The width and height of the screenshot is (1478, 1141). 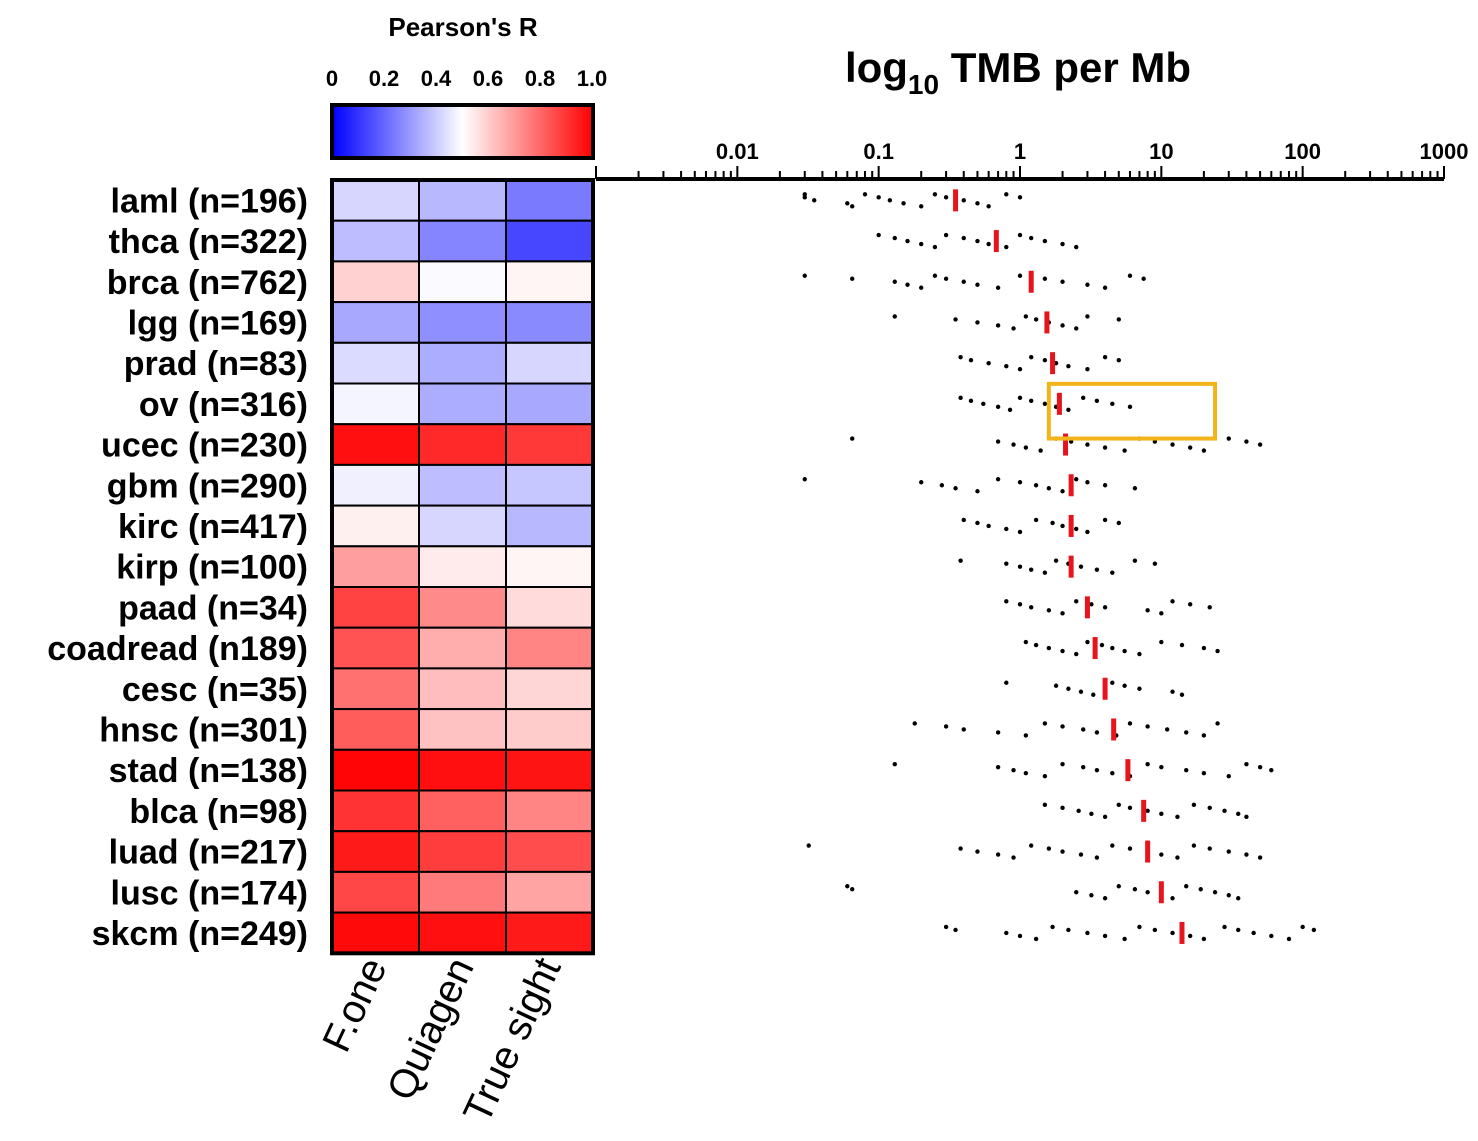 I want to click on row-label: kirp (n=100), so click(x=212, y=568).